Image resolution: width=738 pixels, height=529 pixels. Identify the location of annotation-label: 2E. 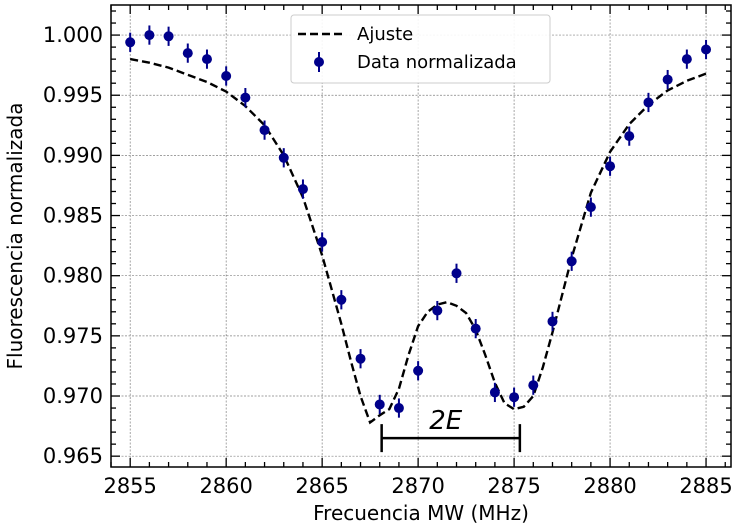
(446, 421).